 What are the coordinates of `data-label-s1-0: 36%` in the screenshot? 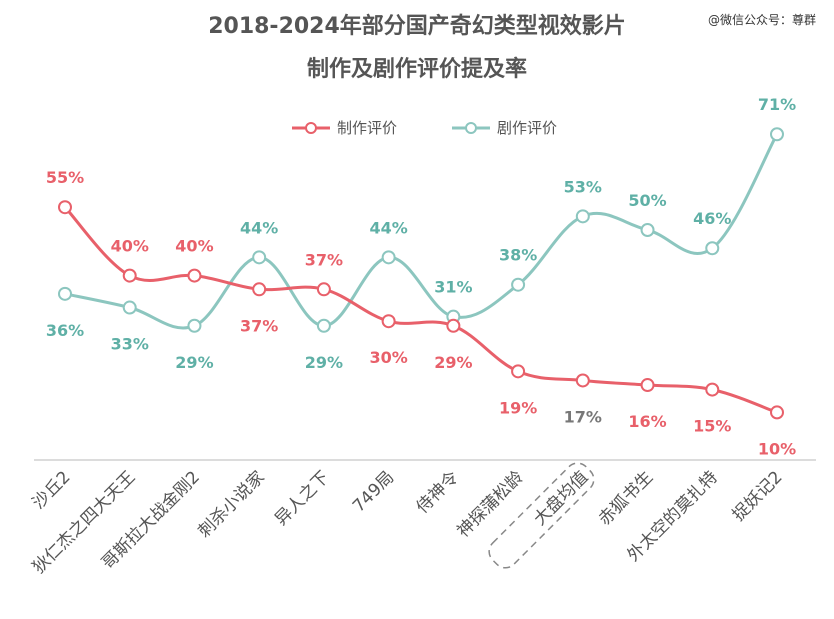 It's located at (65, 330).